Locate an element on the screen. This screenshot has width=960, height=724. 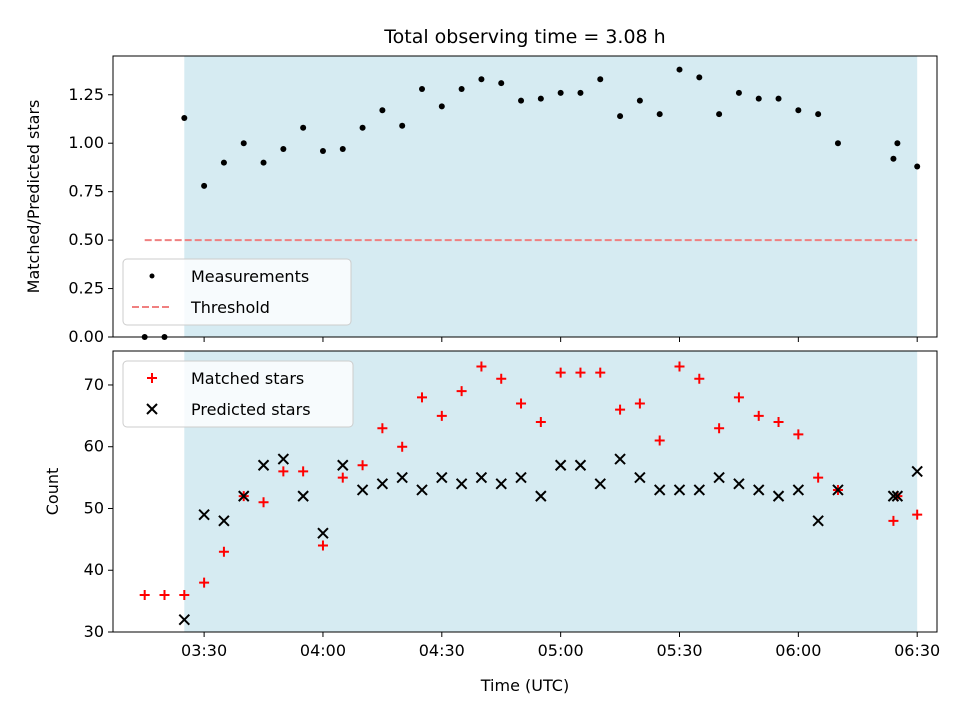
y-axis-label: Count is located at coordinates (52, 492).